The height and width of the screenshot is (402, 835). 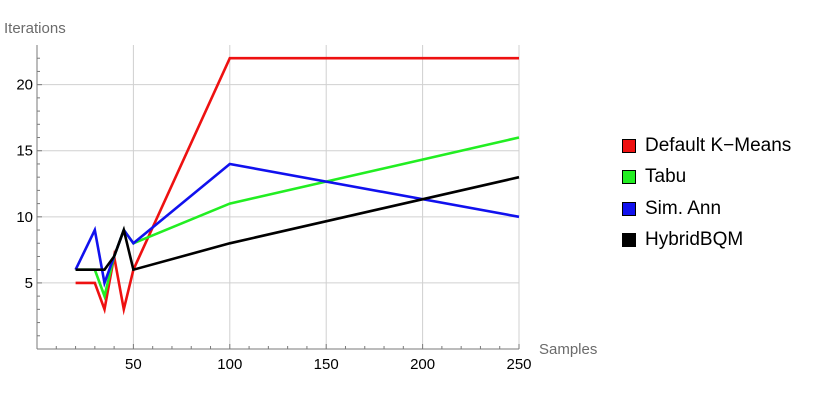 I want to click on legend-item: Tabu, so click(x=706, y=178).